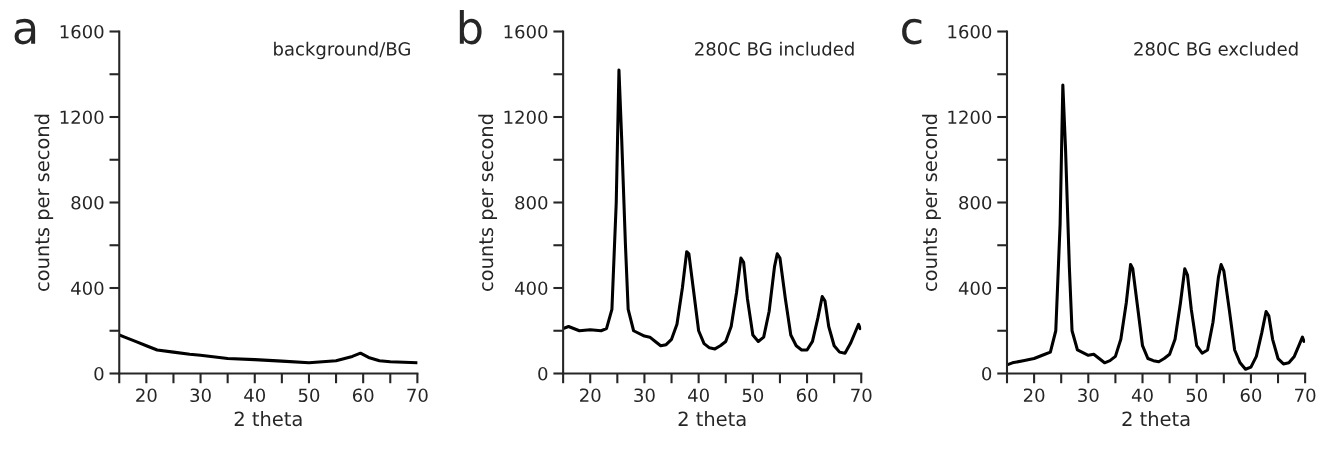 Image resolution: width=1325 pixels, height=450 pixels. What do you see at coordinates (25, 31) in the screenshot?
I see `chart-title: a` at bounding box center [25, 31].